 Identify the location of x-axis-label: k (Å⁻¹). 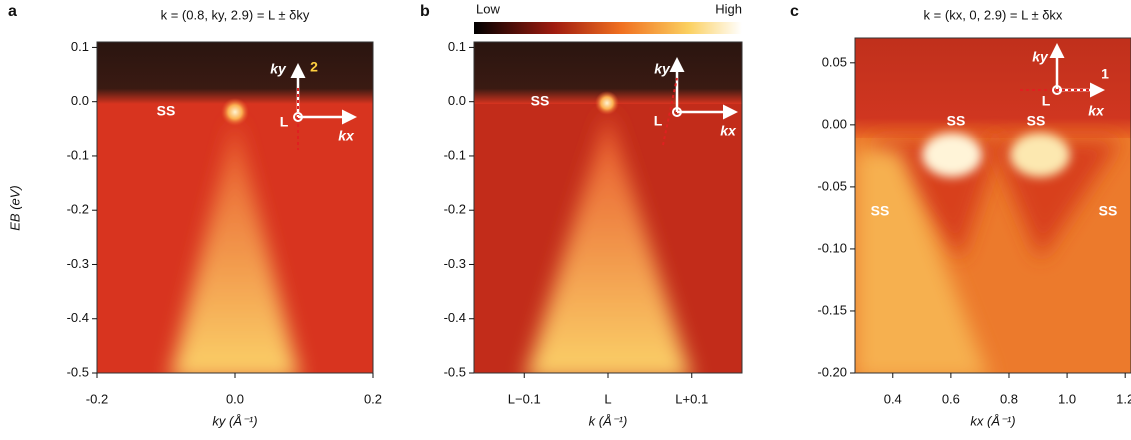
(608, 420).